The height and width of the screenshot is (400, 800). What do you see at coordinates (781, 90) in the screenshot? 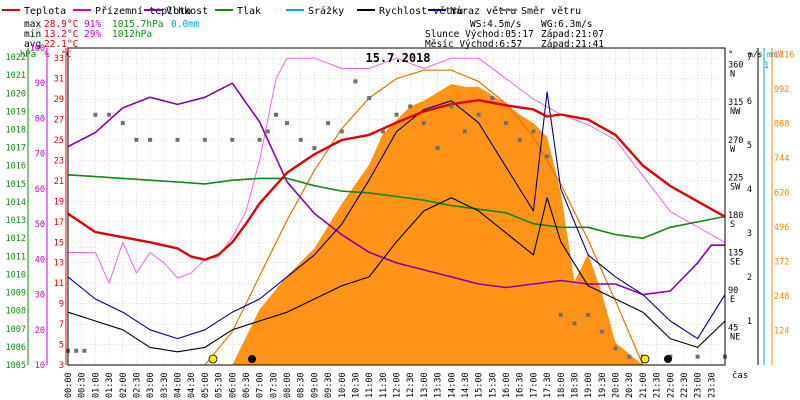
I see `axis-tick-label-wm2: 992` at bounding box center [781, 90].